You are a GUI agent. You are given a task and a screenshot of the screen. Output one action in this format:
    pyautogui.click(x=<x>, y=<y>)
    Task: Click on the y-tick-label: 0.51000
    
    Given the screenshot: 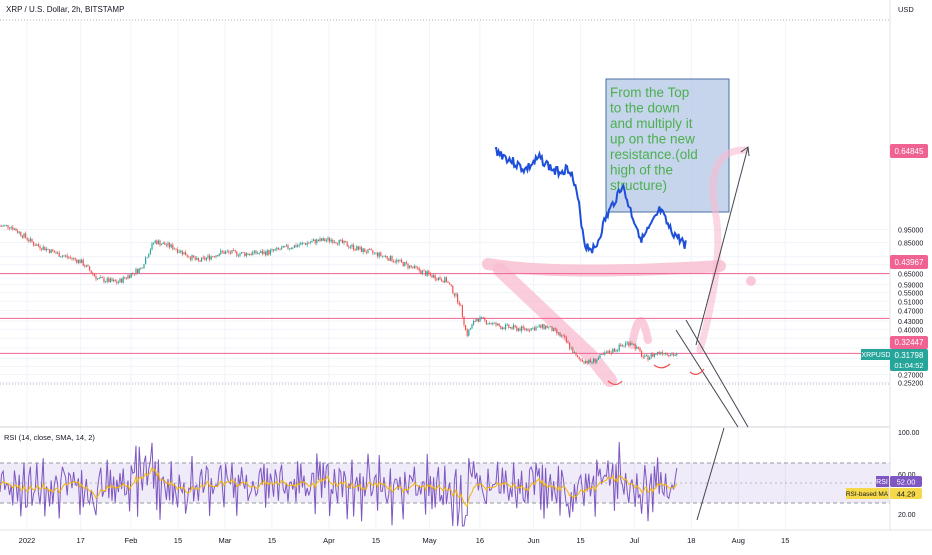 What is the action you would take?
    pyautogui.click(x=910, y=302)
    